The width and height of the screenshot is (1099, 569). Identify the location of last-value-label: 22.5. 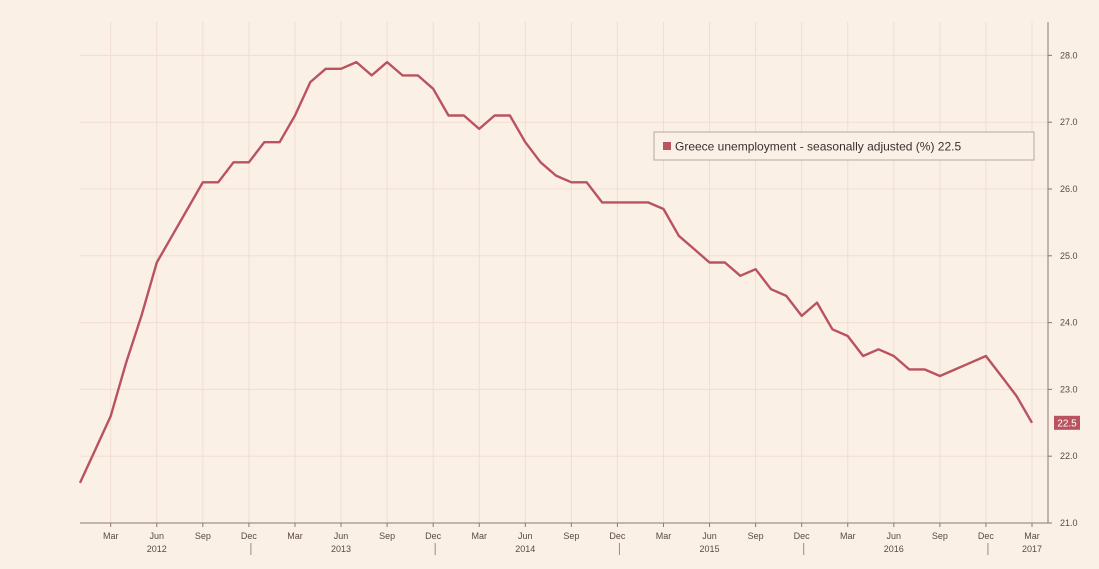
(1067, 423).